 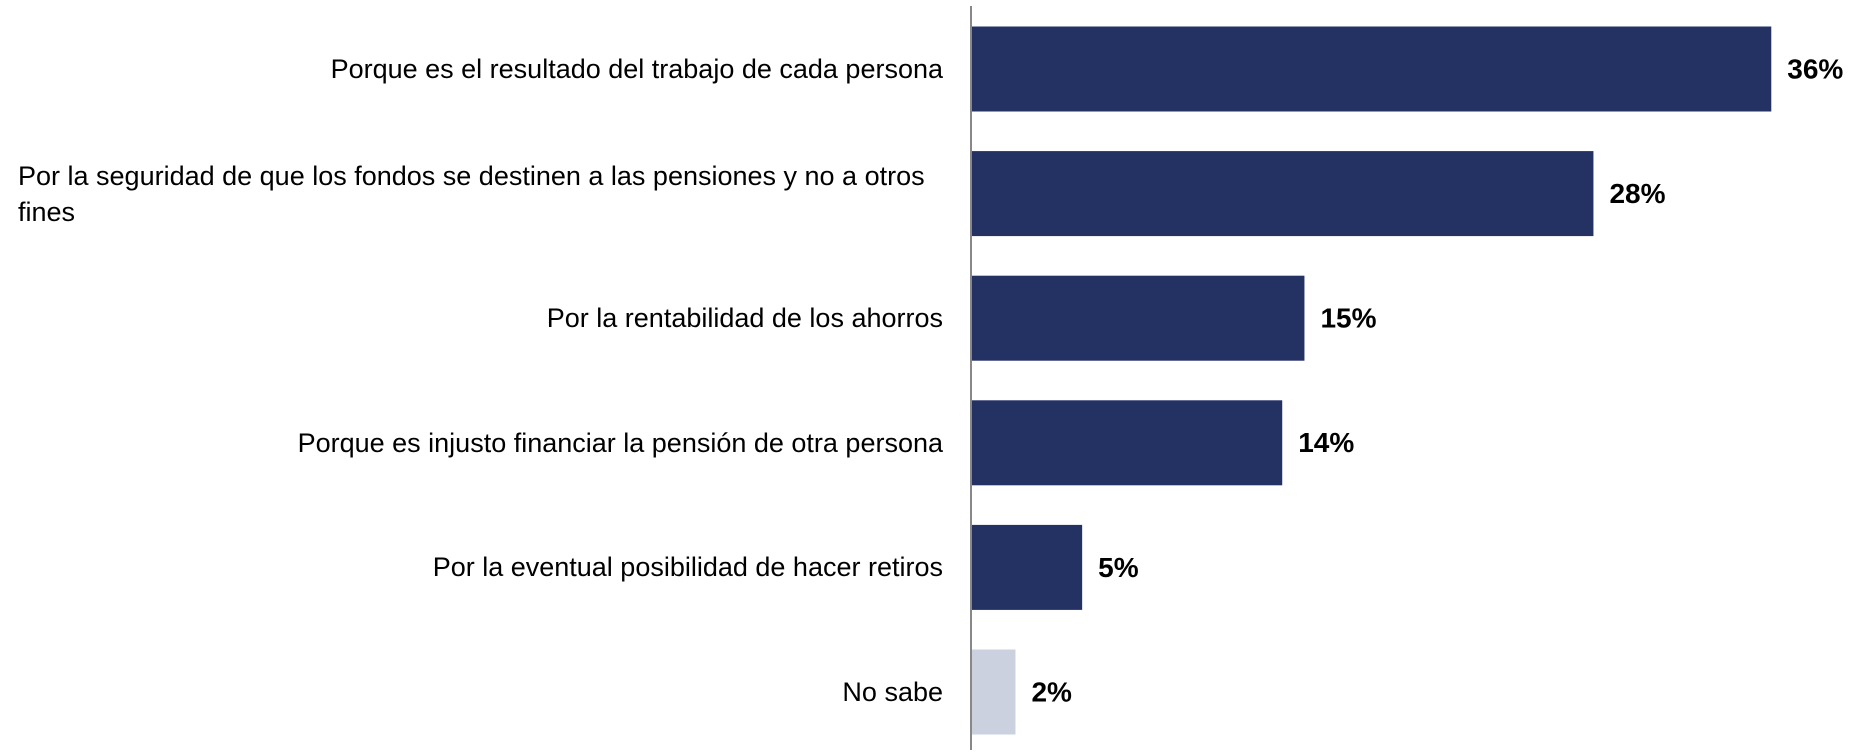 I want to click on value-label: 5%, so click(x=1118, y=567).